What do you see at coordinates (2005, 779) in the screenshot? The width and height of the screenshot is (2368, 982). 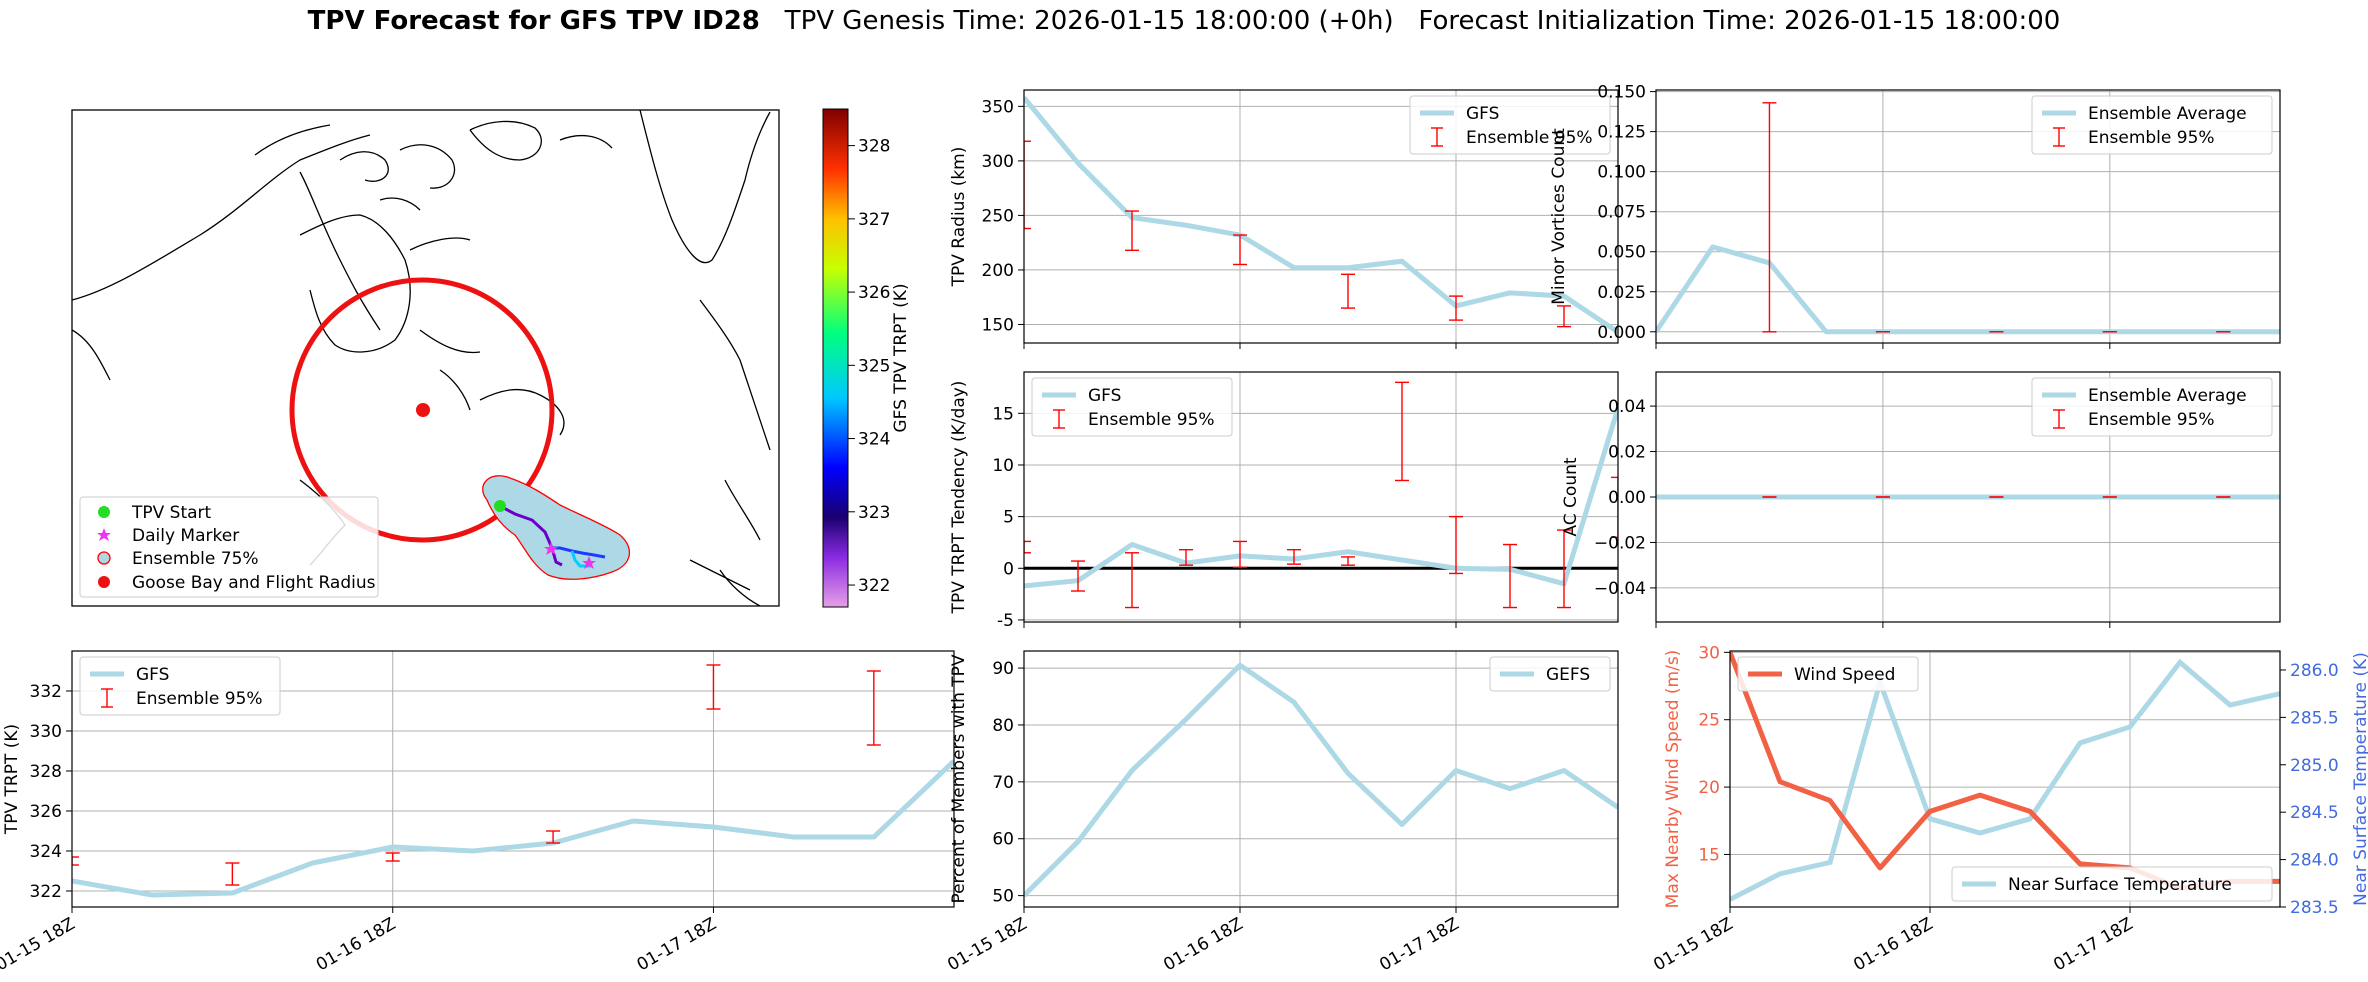 I see `chart-frame-wind_temp` at bounding box center [2005, 779].